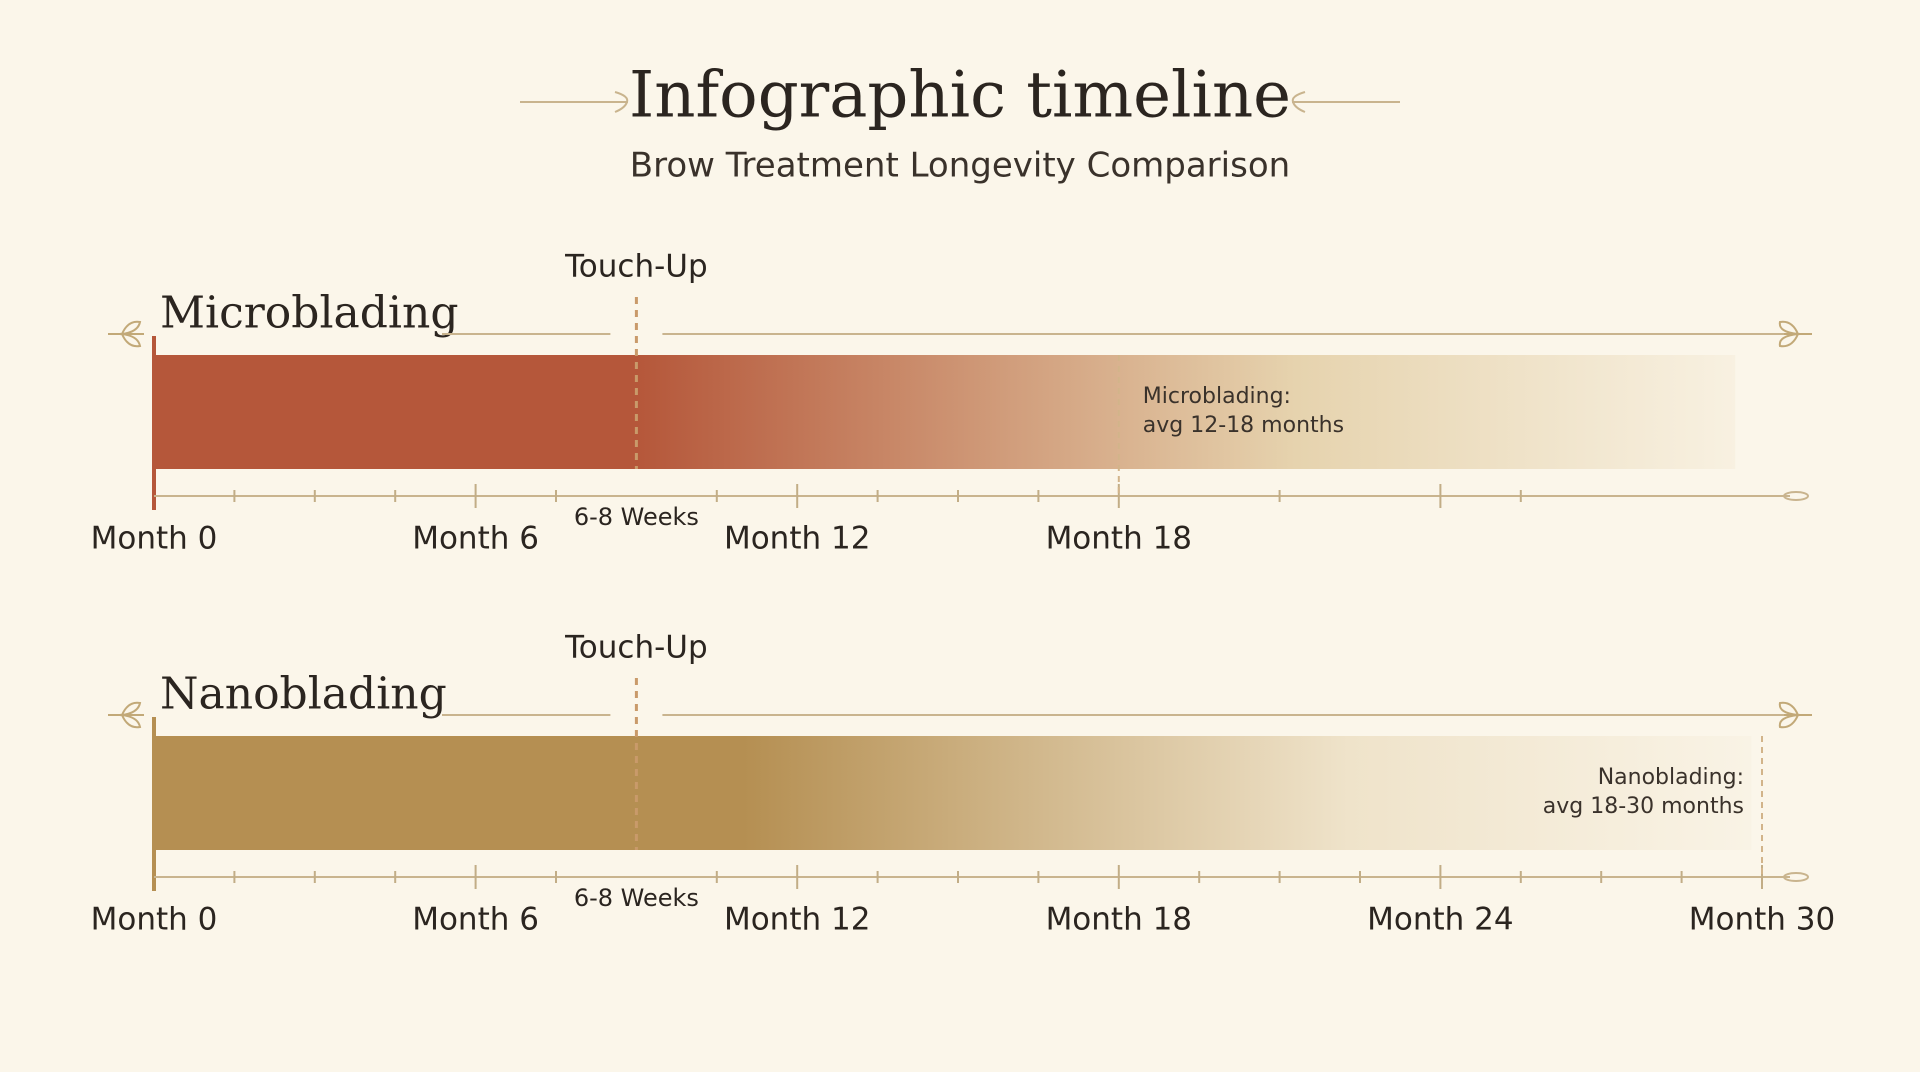 The image size is (1920, 1072). I want to click on x-tick-label: Month 30, so click(1762, 920).